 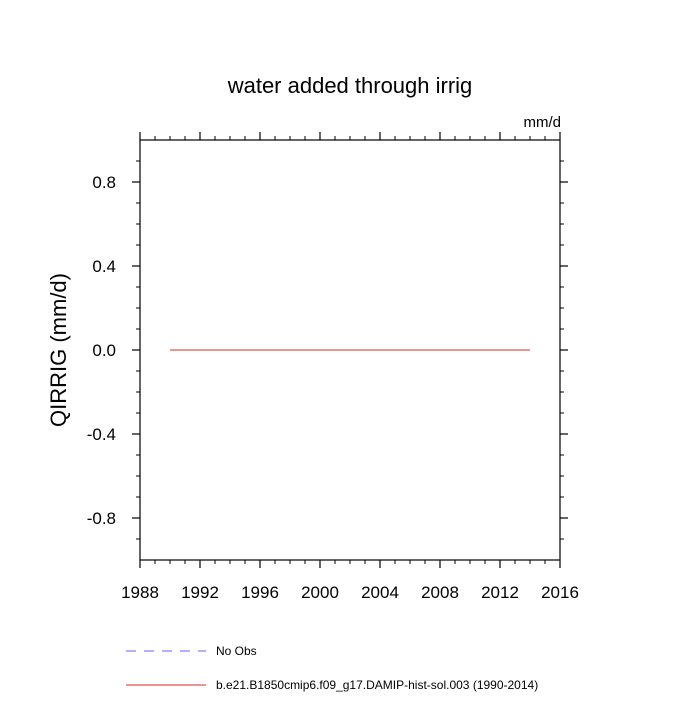 What do you see at coordinates (236, 651) in the screenshot?
I see `legend-label: No Obs` at bounding box center [236, 651].